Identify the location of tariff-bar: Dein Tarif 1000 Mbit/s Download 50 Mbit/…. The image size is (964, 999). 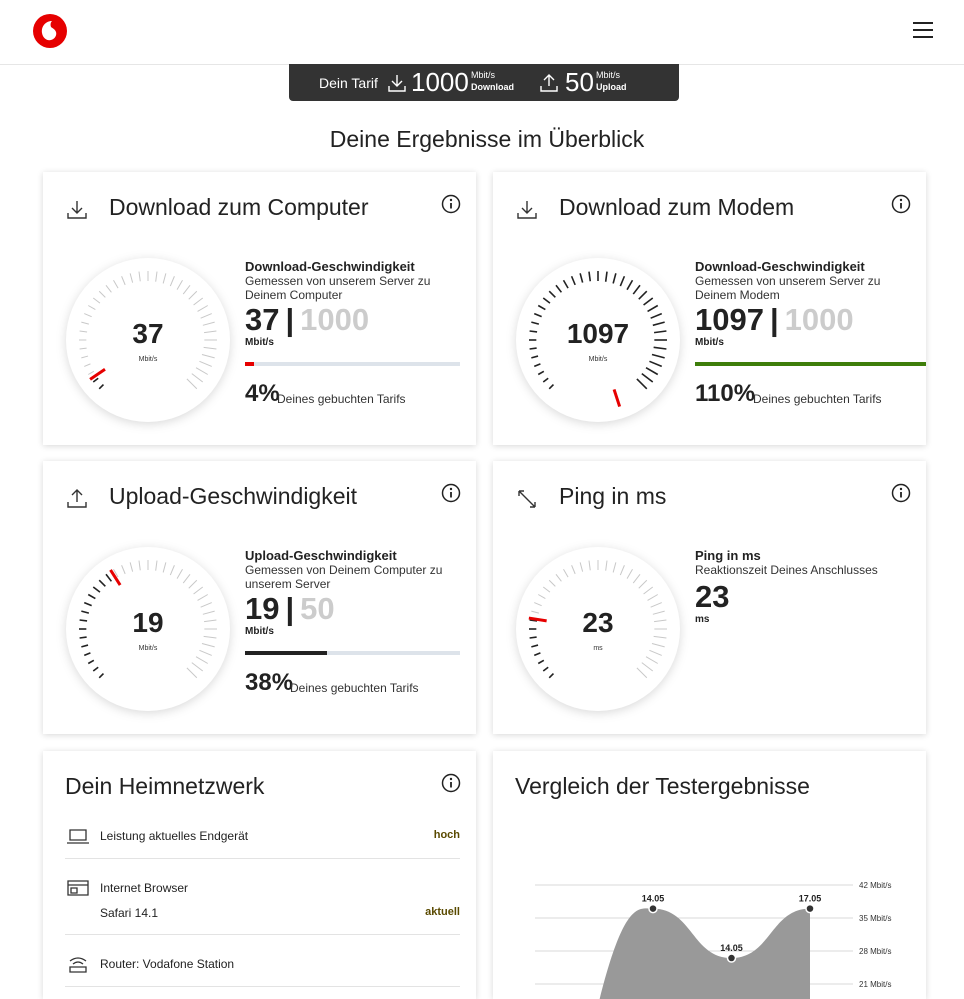
(484, 82).